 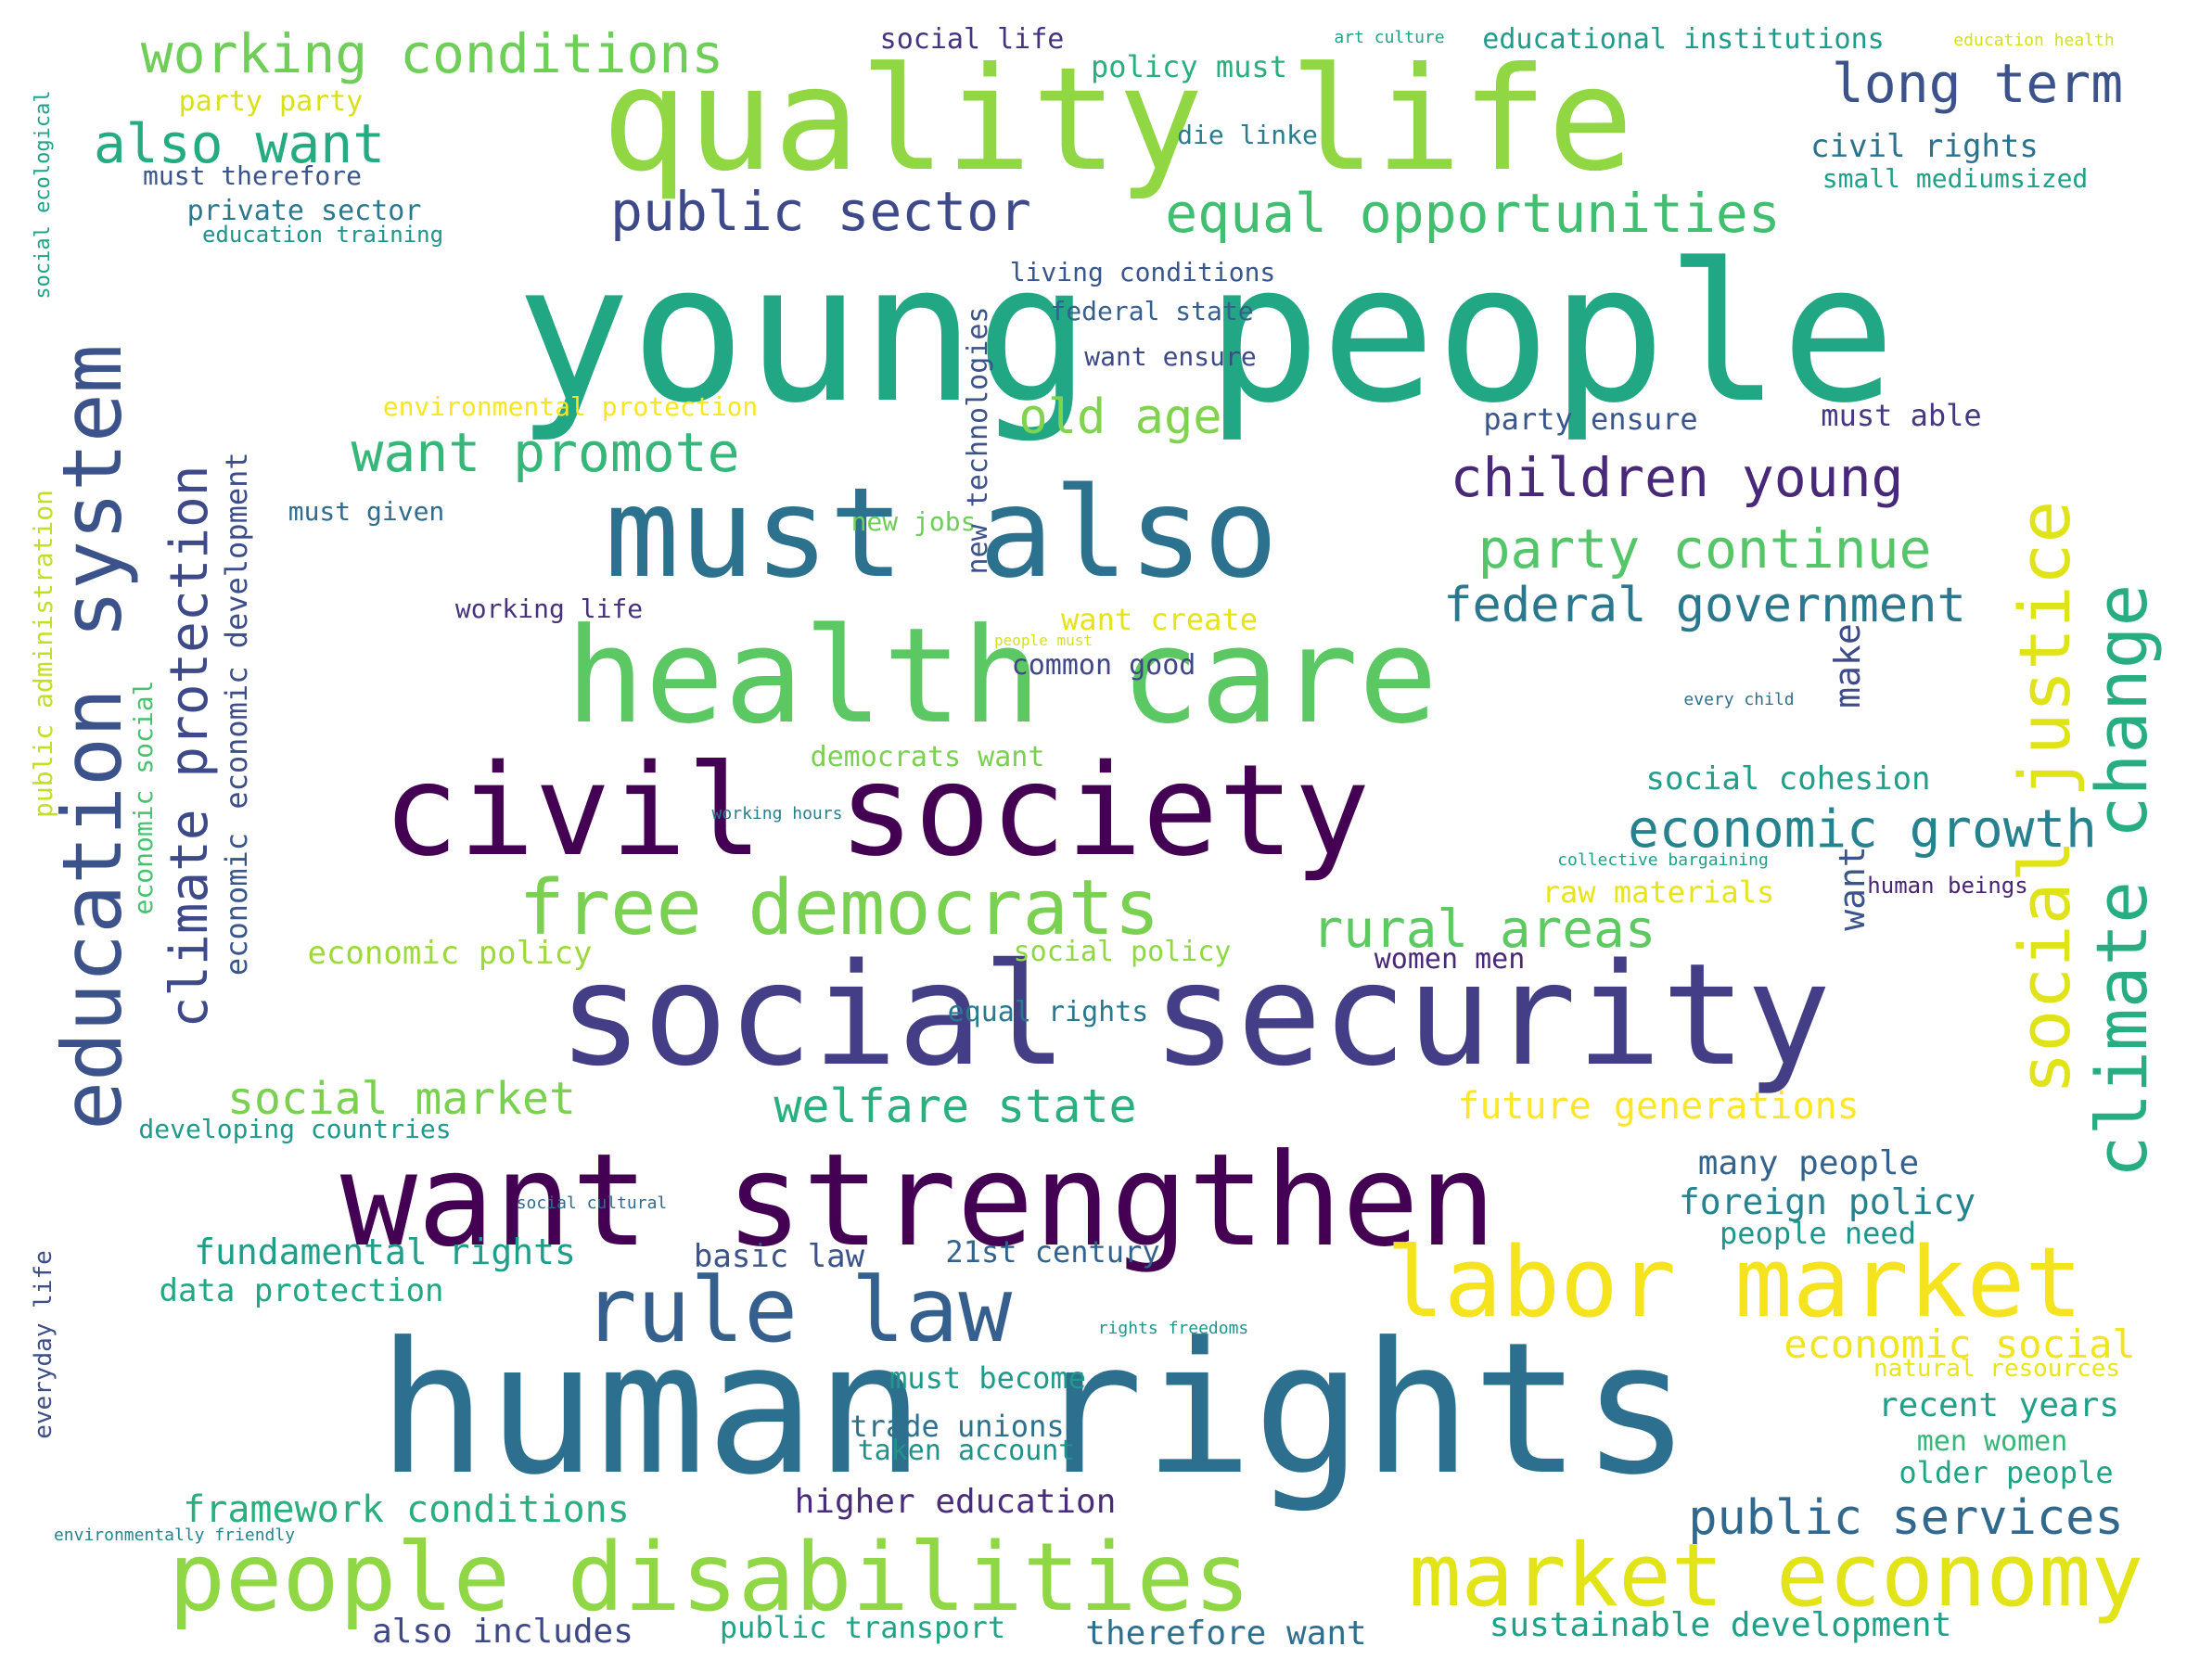 I want to click on word-federal-government: federal government, so click(x=1704, y=605).